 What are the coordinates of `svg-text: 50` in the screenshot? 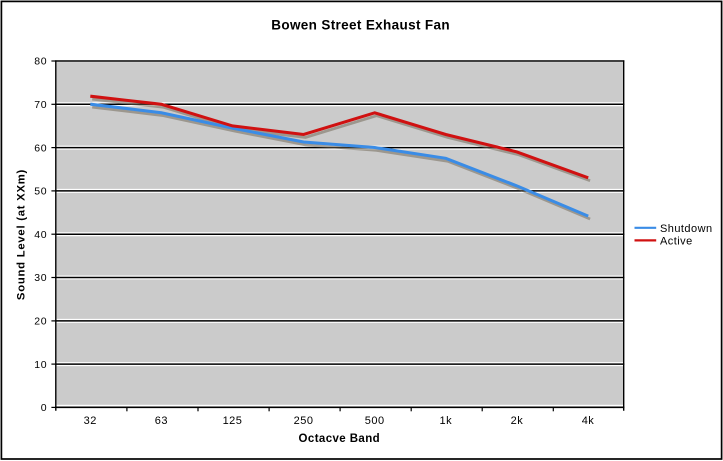 It's located at (40, 192).